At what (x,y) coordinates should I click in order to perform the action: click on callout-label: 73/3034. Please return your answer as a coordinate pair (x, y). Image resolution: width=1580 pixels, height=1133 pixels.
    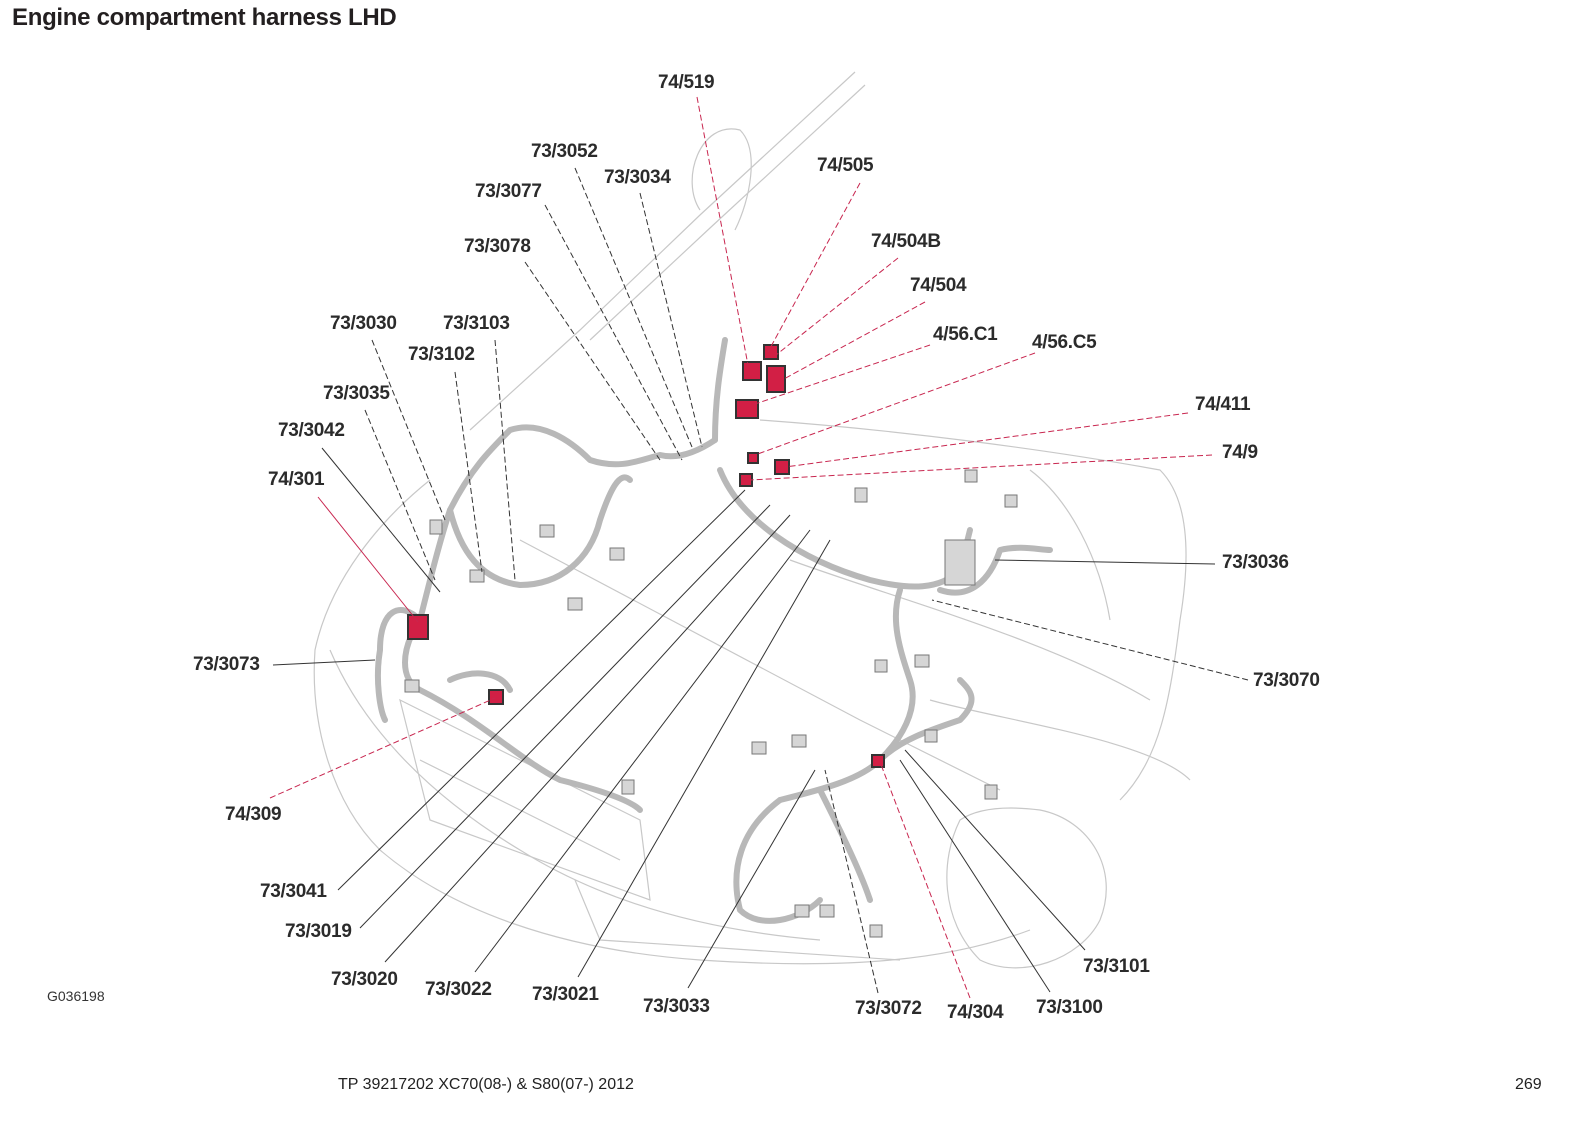
    Looking at the image, I should click on (637, 177).